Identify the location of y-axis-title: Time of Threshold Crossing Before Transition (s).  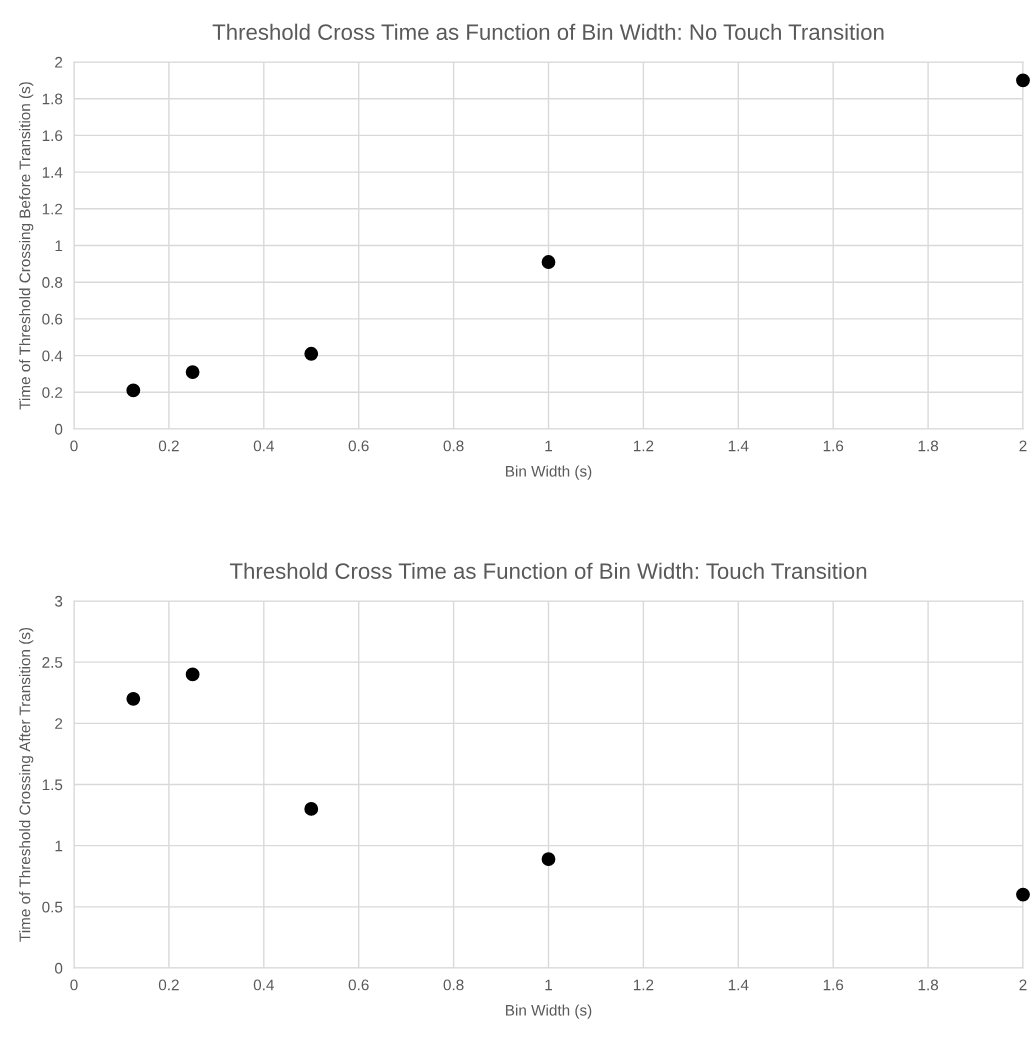
(26, 246).